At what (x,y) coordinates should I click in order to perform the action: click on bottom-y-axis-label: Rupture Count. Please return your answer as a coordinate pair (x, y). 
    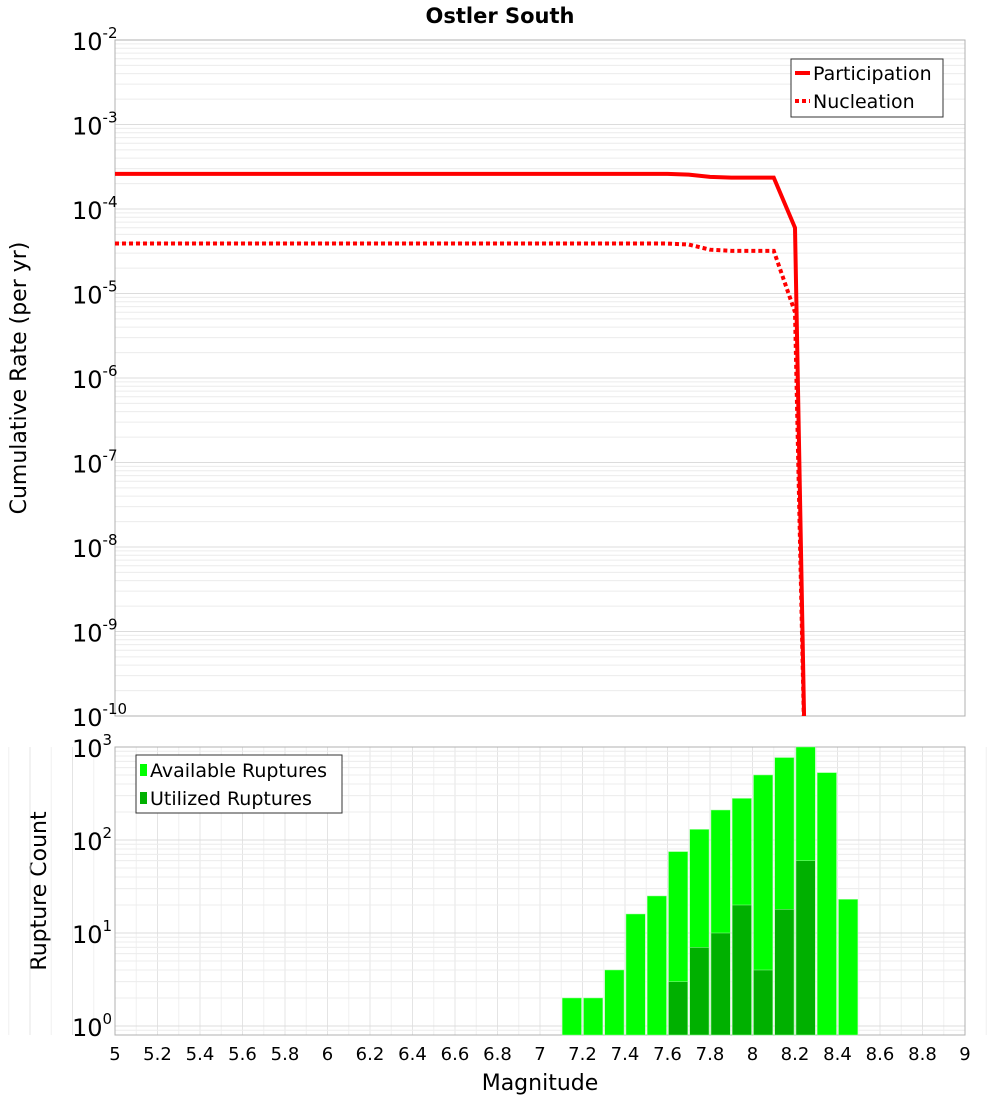
    Looking at the image, I should click on (39, 891).